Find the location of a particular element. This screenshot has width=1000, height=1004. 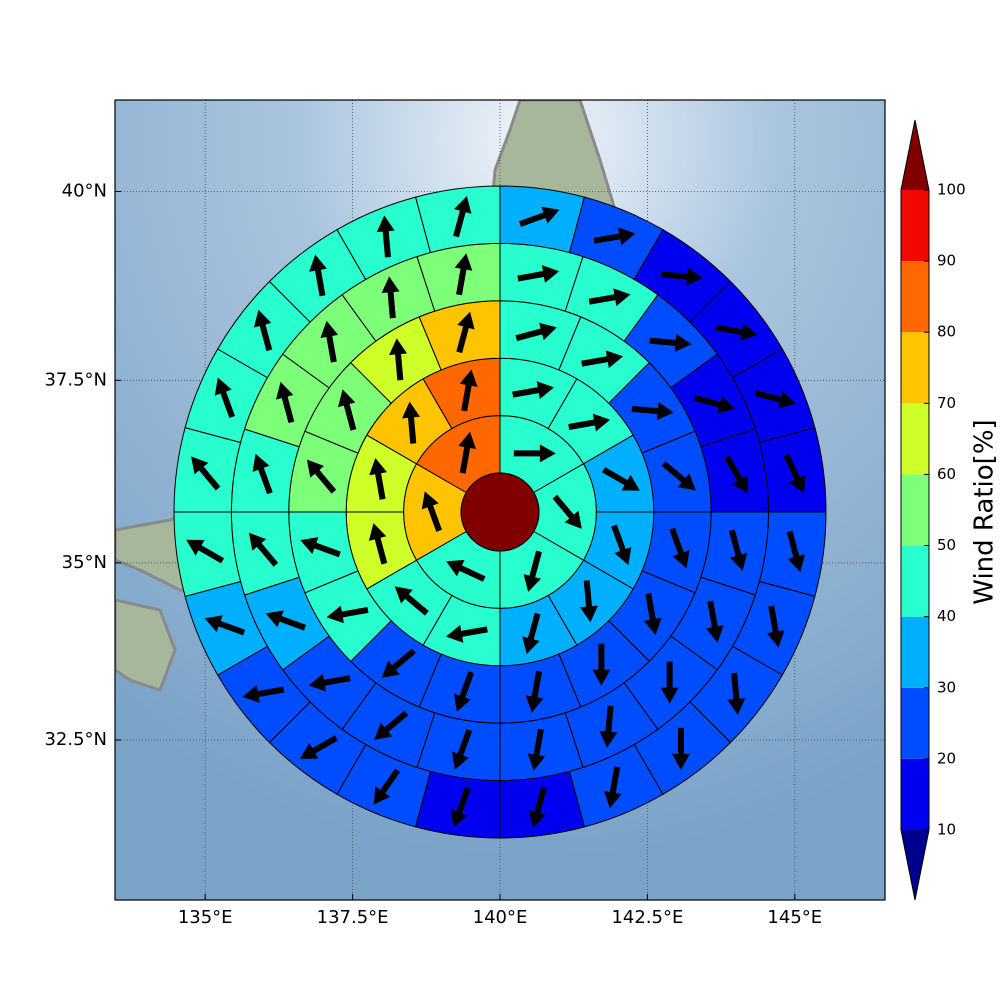

x-tick-label: 140°E is located at coordinates (500, 917).